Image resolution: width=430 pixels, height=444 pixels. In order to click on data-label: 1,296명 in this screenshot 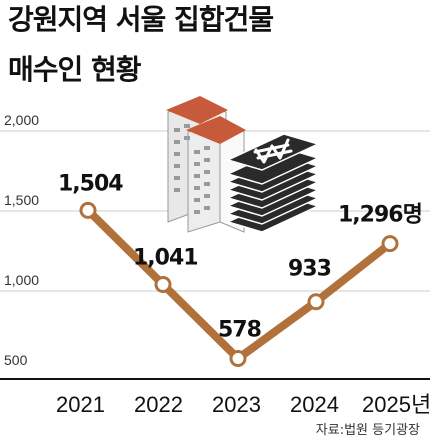, I will do `click(380, 215)`.